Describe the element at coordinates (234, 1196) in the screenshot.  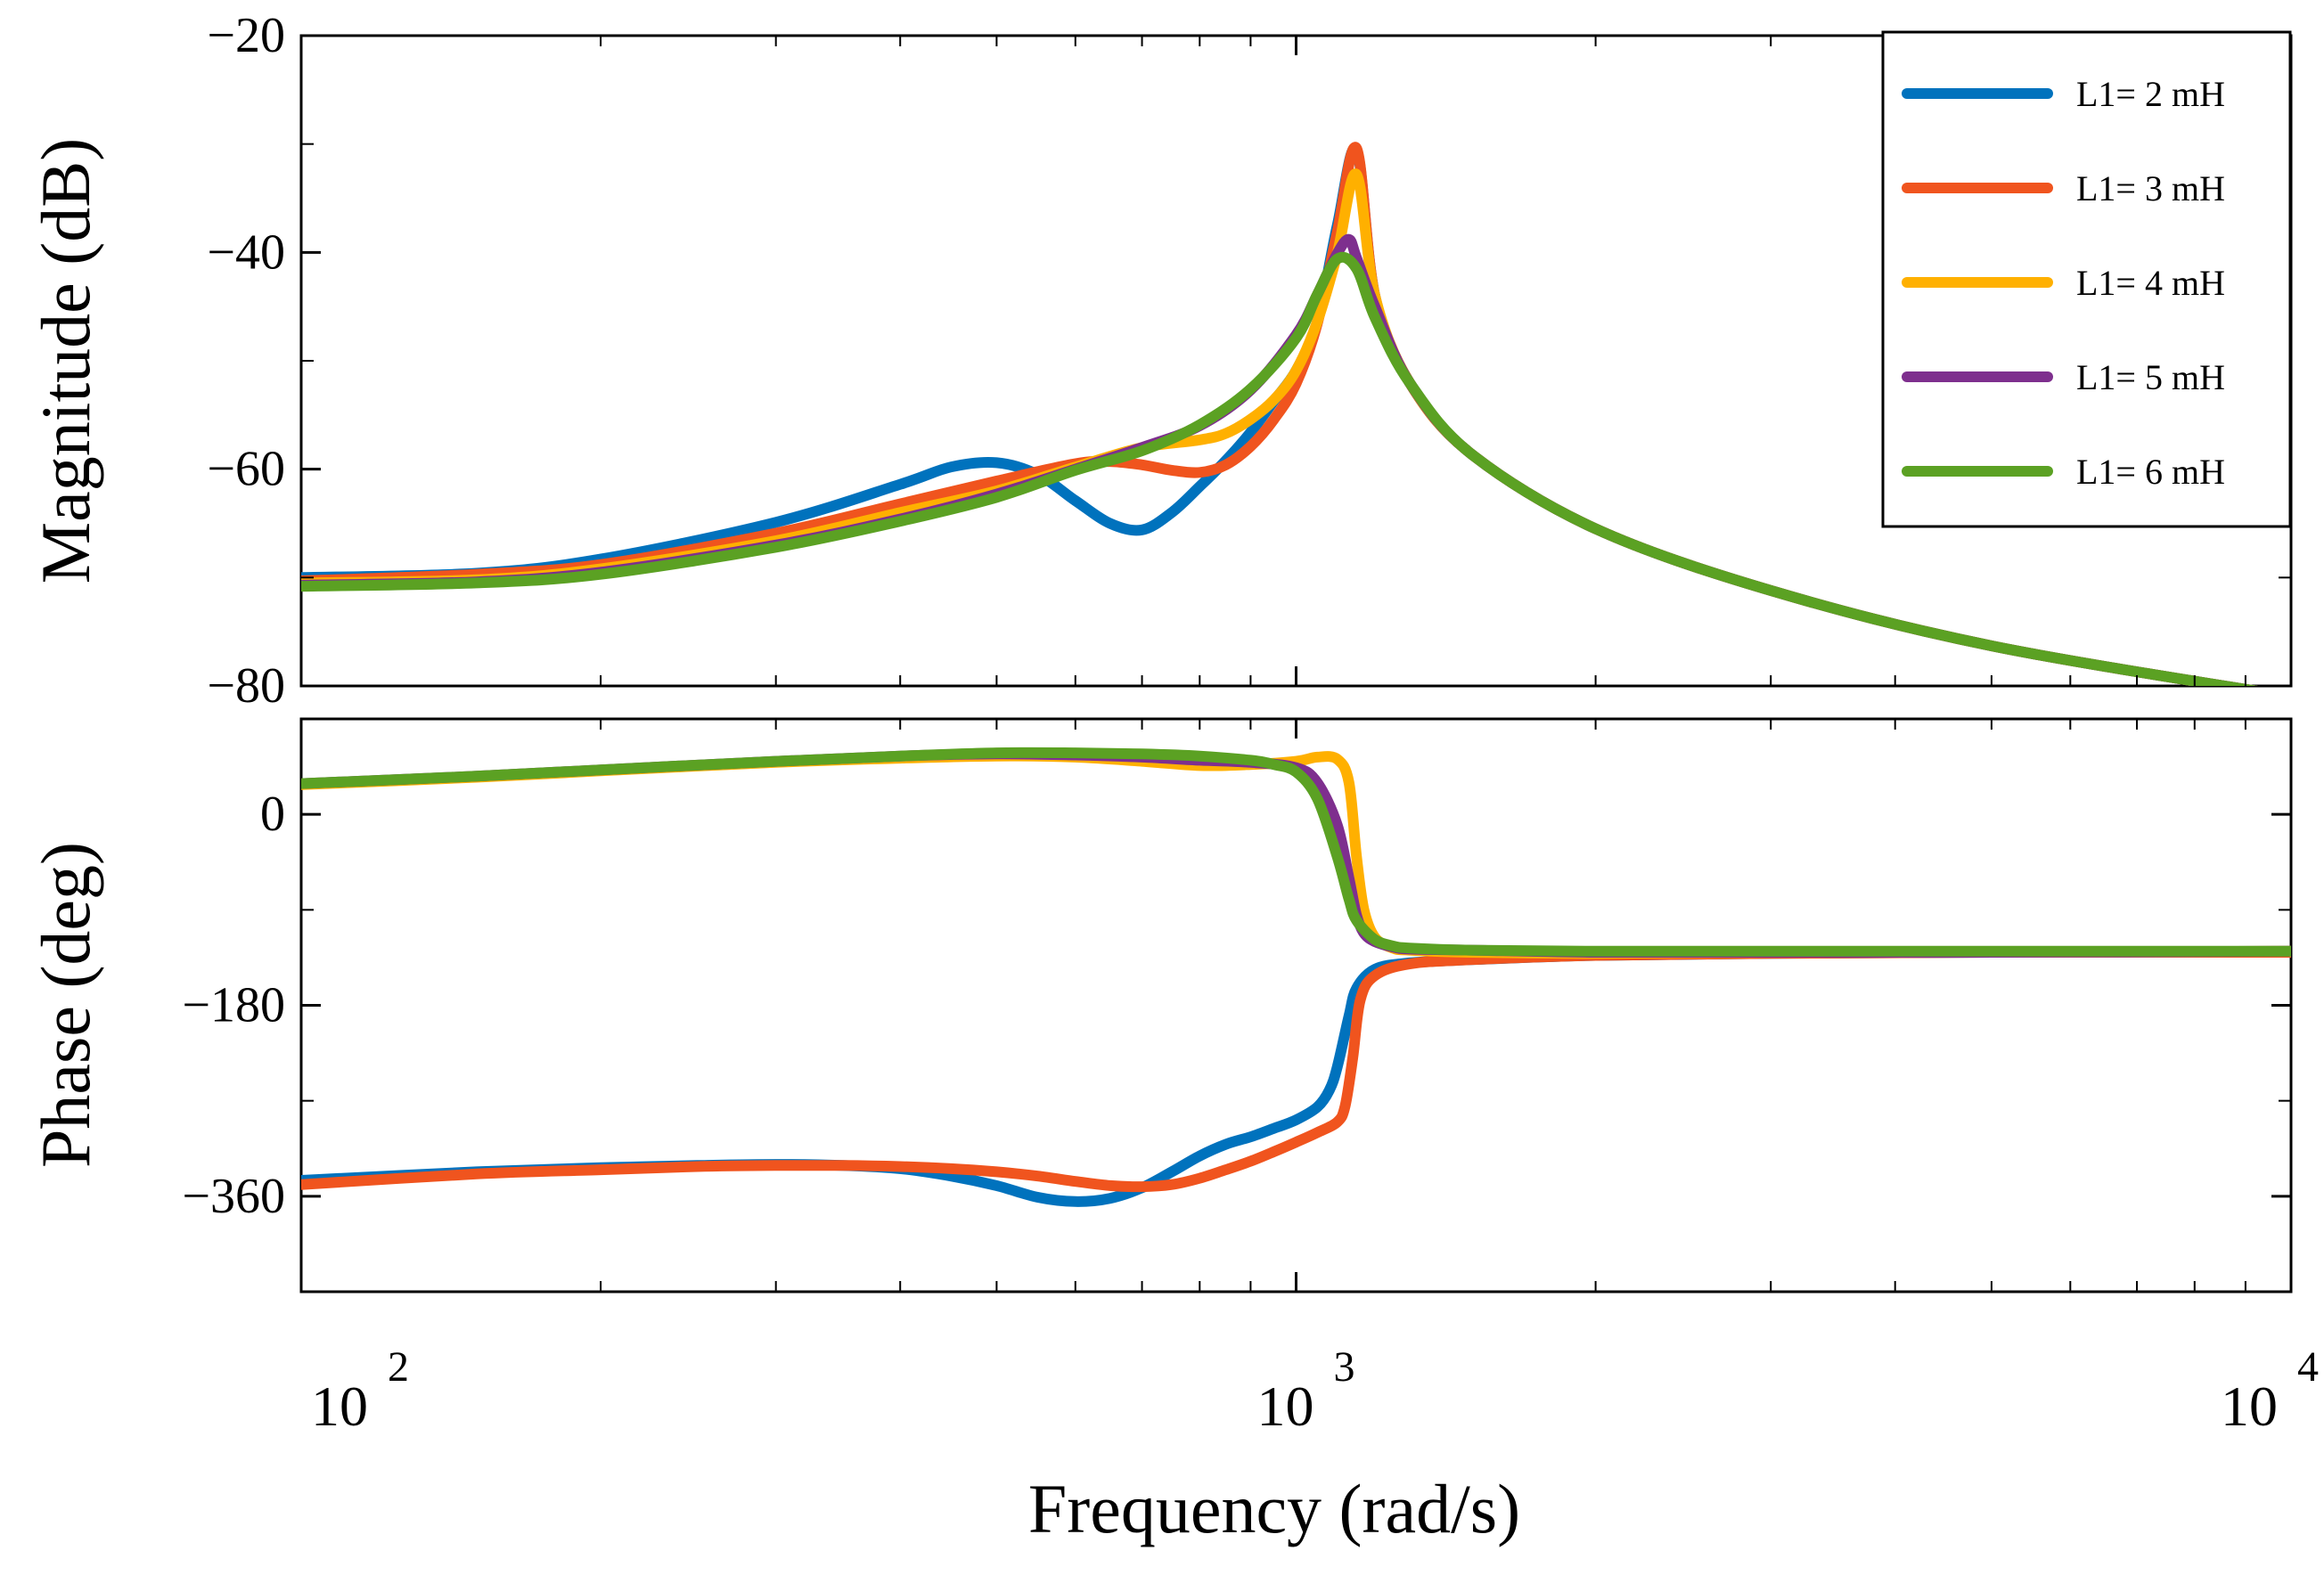
I see `phase-y-tick-label: −360` at that location.